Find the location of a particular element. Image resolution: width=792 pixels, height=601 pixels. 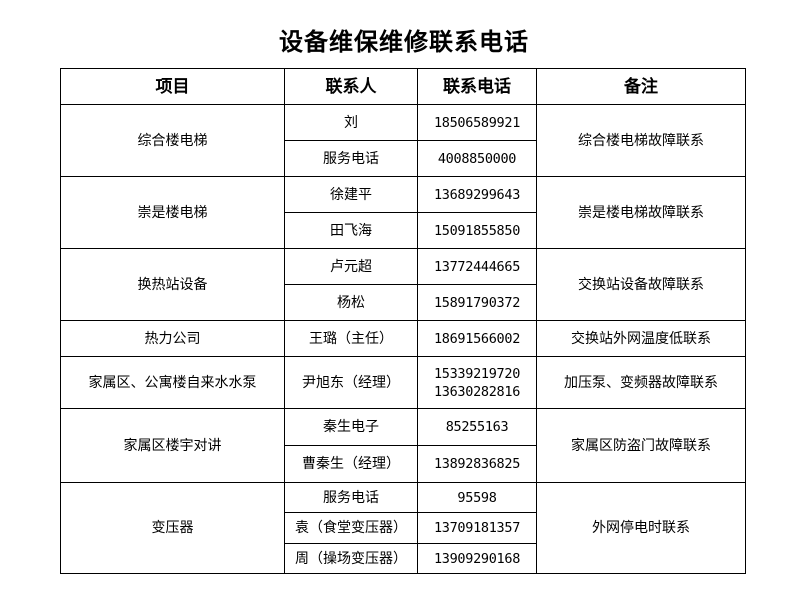

phone-number: 15339219720 is located at coordinates (477, 373).